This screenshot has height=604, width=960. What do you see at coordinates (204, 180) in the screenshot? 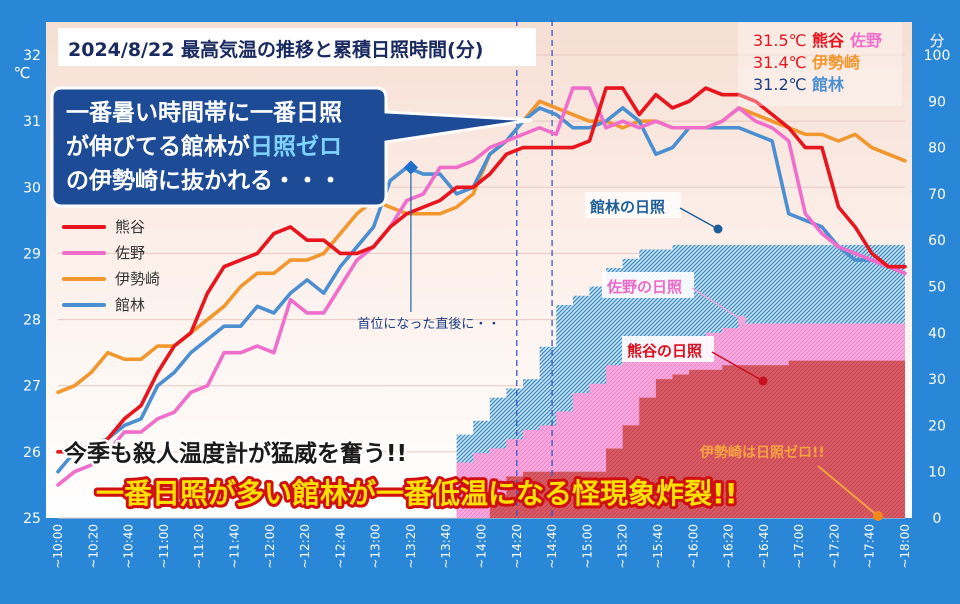
I see `callout-line-3: の伊勢崎に抜かれる・・・` at bounding box center [204, 180].